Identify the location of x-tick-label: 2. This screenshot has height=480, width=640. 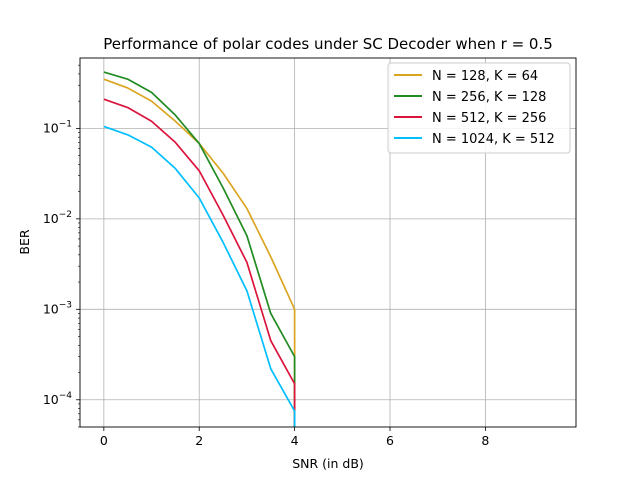
(199, 440).